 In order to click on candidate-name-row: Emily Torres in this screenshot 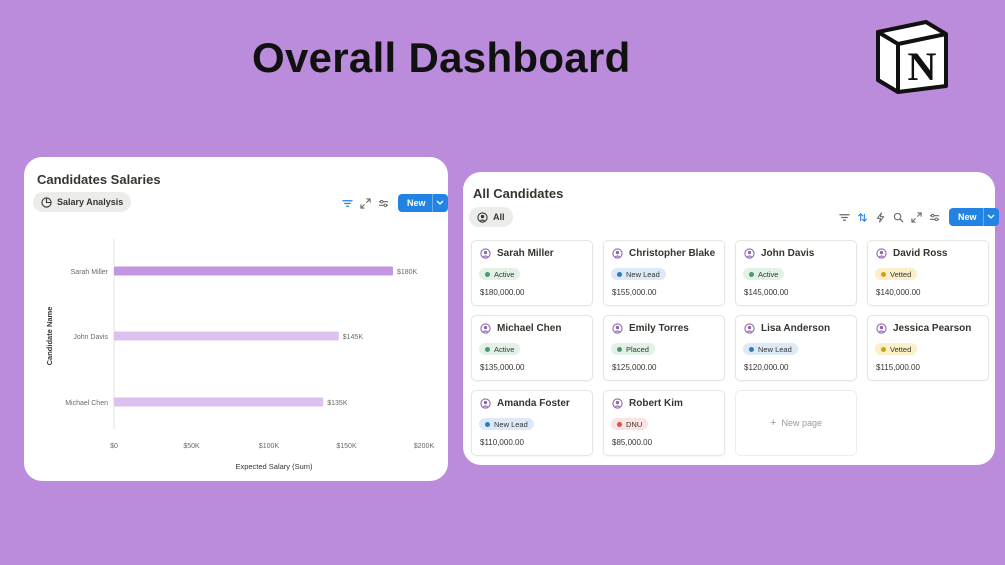, I will do `click(650, 328)`.